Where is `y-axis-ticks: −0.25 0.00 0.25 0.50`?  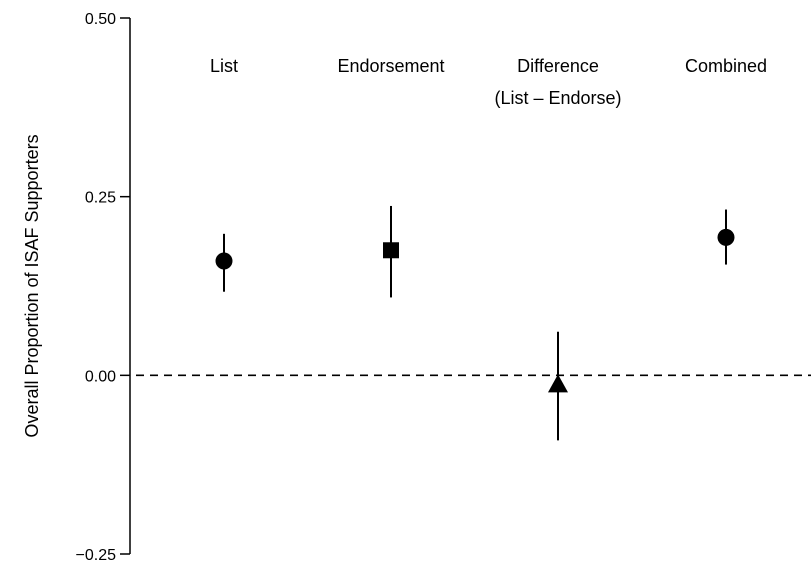 y-axis-ticks: −0.25 0.00 0.25 0.50 is located at coordinates (103, 287).